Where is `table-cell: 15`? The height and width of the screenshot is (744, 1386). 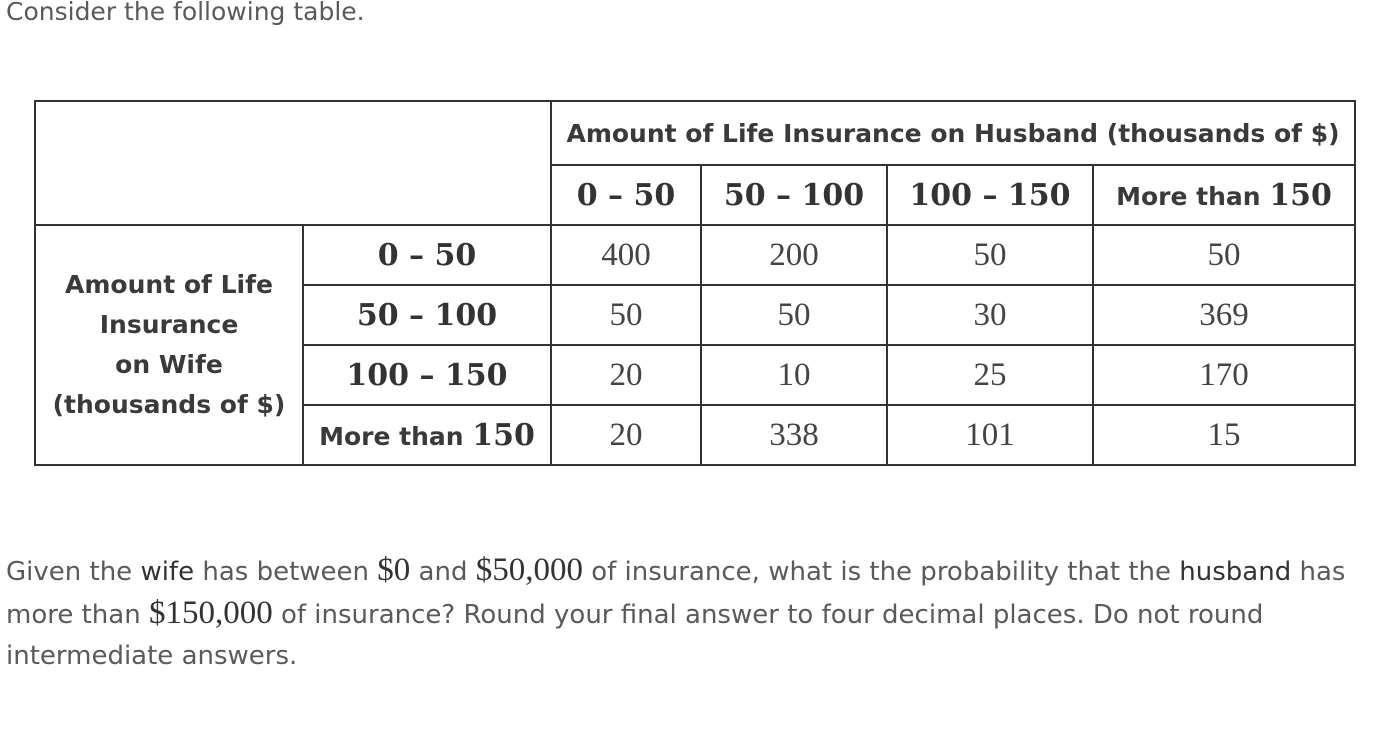 table-cell: 15 is located at coordinates (1224, 435).